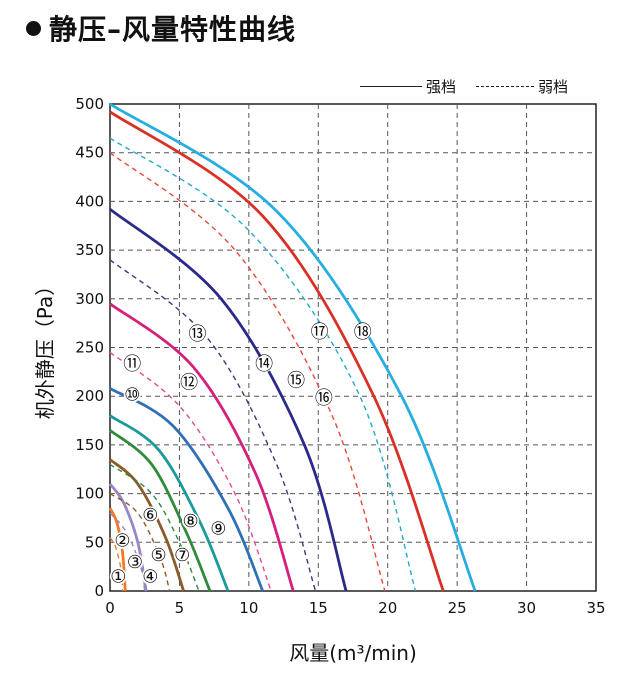  I want to click on curve-label: ⑰, so click(320, 332).